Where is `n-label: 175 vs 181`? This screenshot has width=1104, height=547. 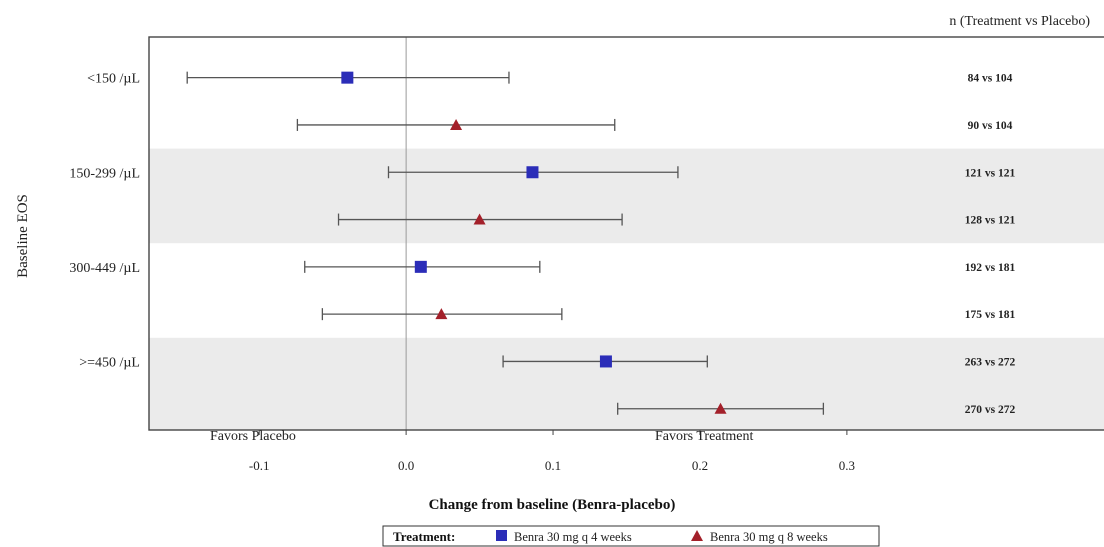 n-label: 175 vs 181 is located at coordinates (990, 315).